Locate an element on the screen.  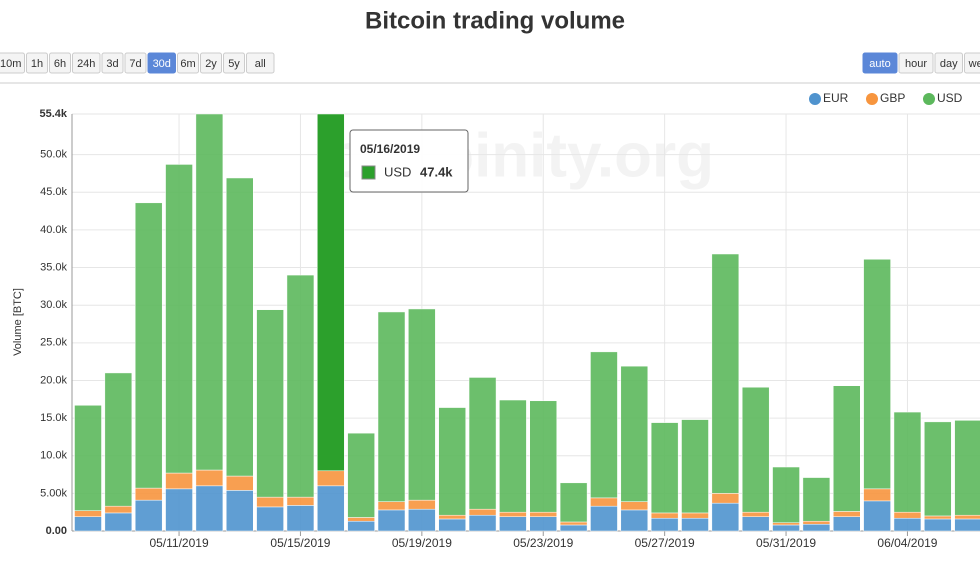
button-label: week is located at coordinates (974, 64).